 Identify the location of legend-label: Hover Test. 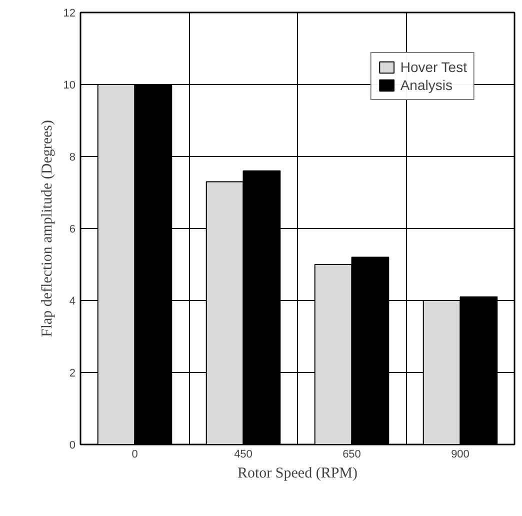
(433, 67).